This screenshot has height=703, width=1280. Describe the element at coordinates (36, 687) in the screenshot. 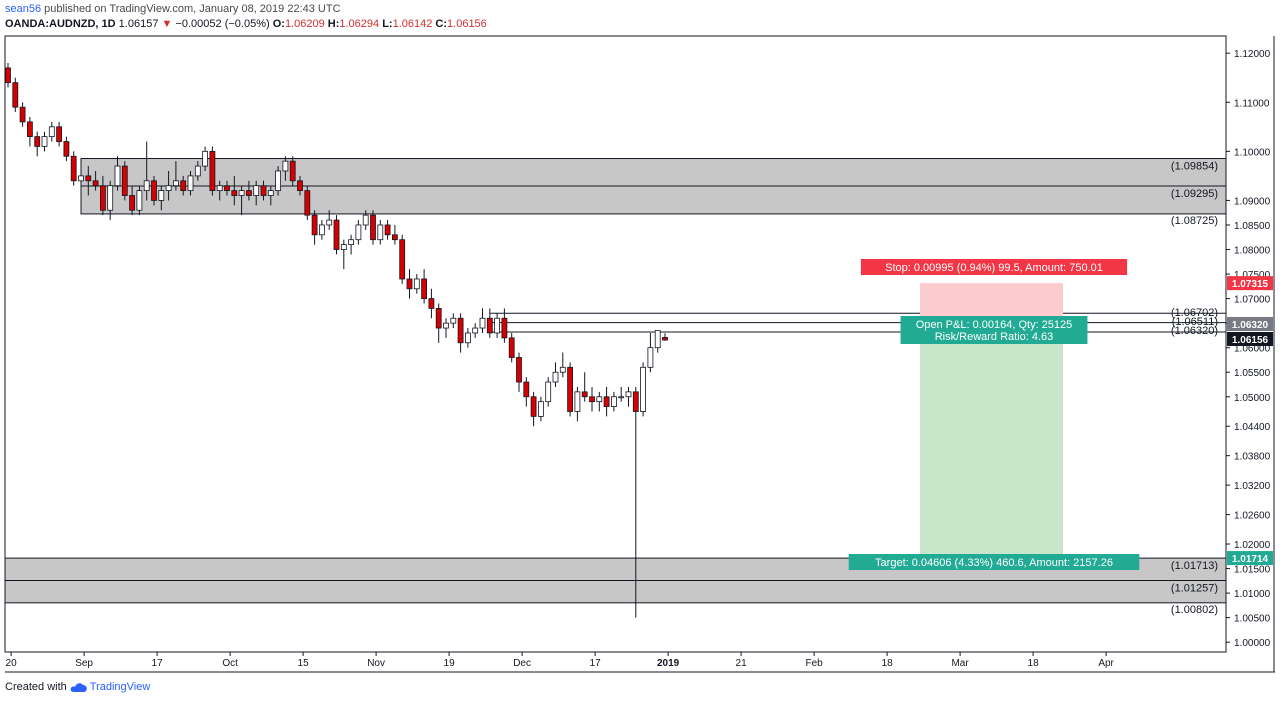

I see `created-with-text: Created with` at that location.